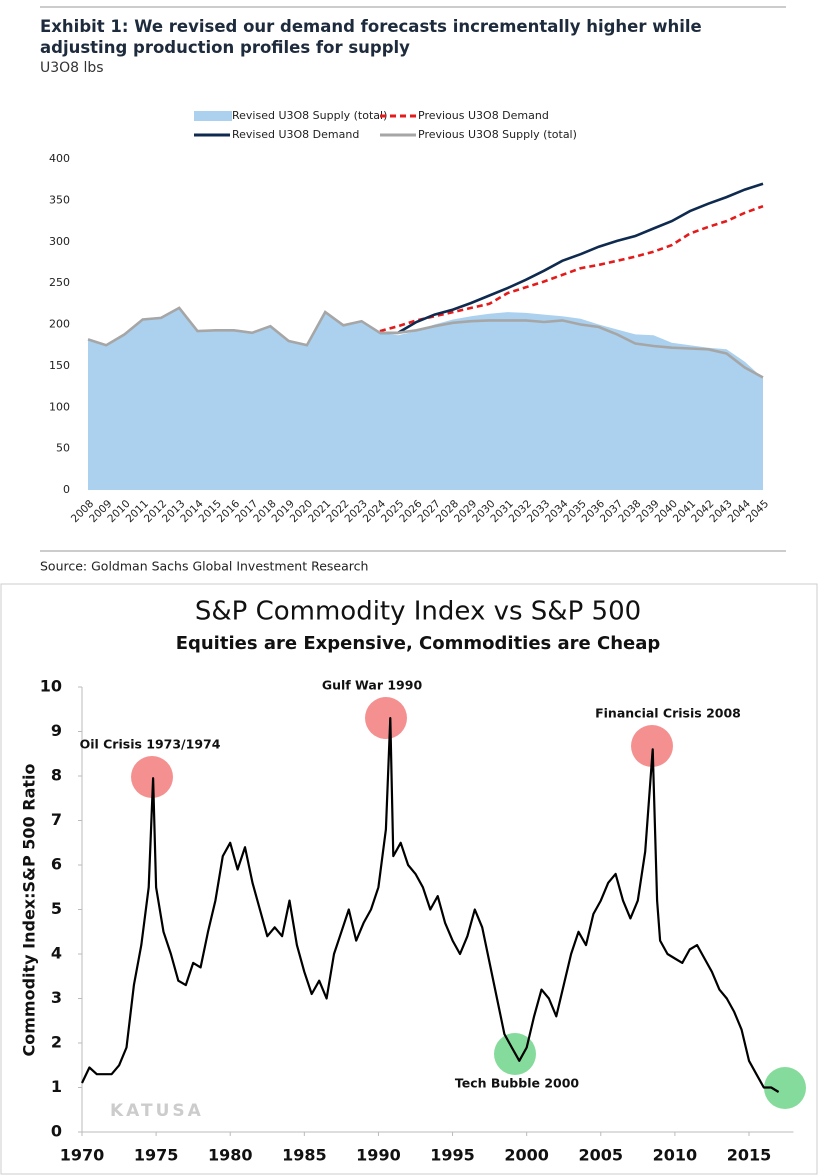 The height and width of the screenshot is (1175, 818). Describe the element at coordinates (59, 406) in the screenshot. I see `y-tick-label: 100` at that location.